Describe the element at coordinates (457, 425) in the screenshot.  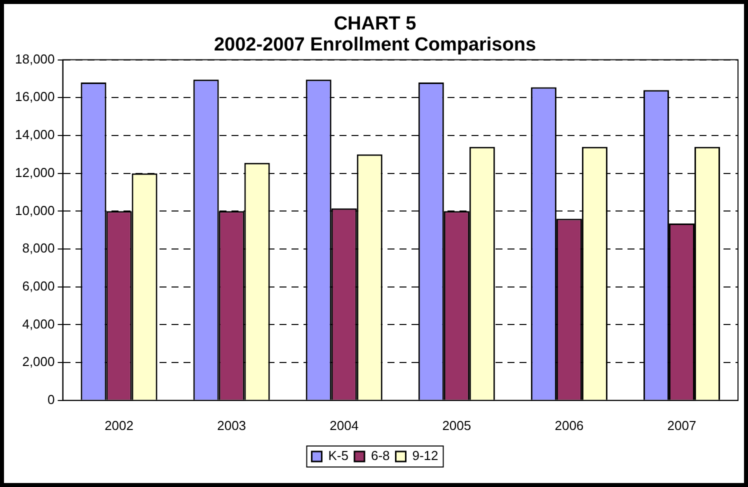
I see `x-tick-label: 2005` at that location.